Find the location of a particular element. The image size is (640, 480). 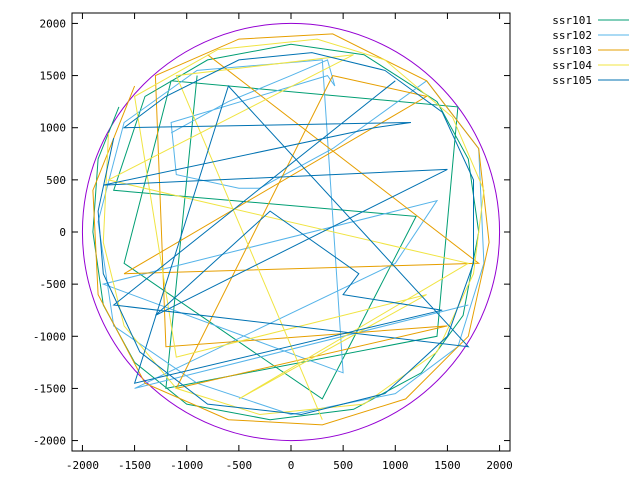

x-tick-label: 0 is located at coordinates (291, 465).